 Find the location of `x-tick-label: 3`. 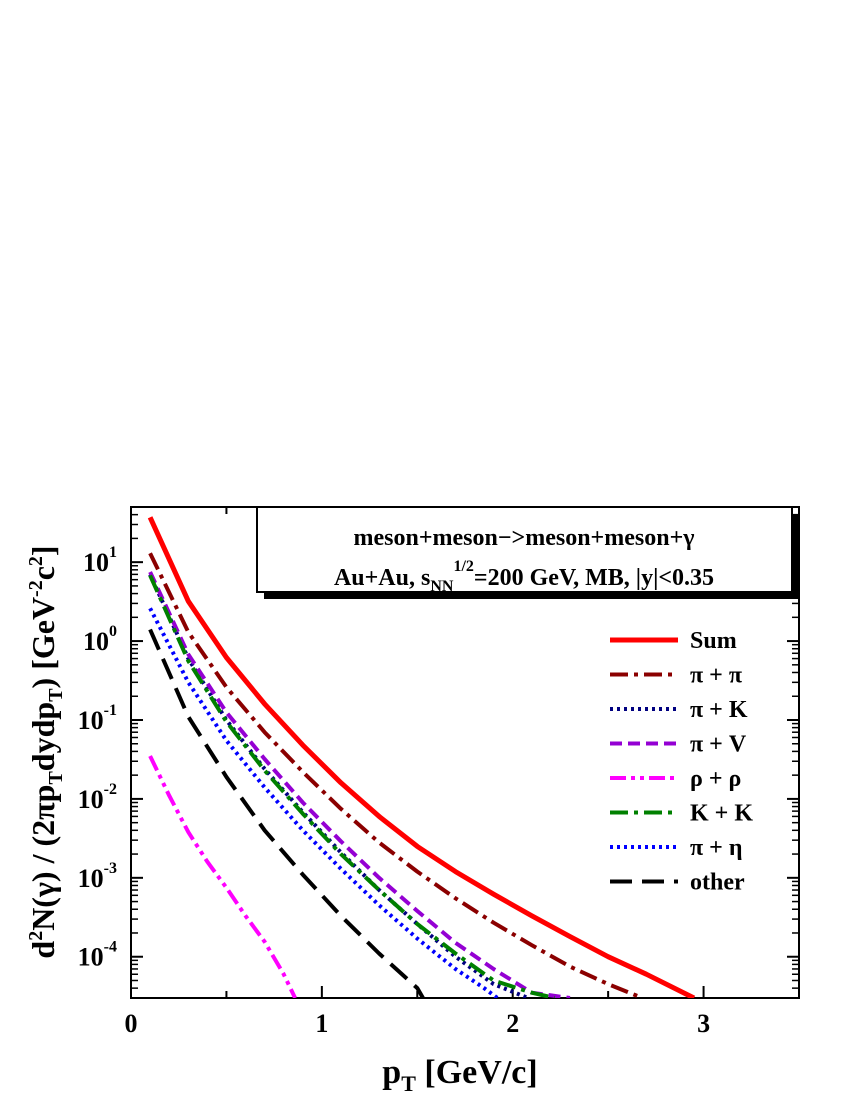

x-tick-label: 3 is located at coordinates (703, 1023).